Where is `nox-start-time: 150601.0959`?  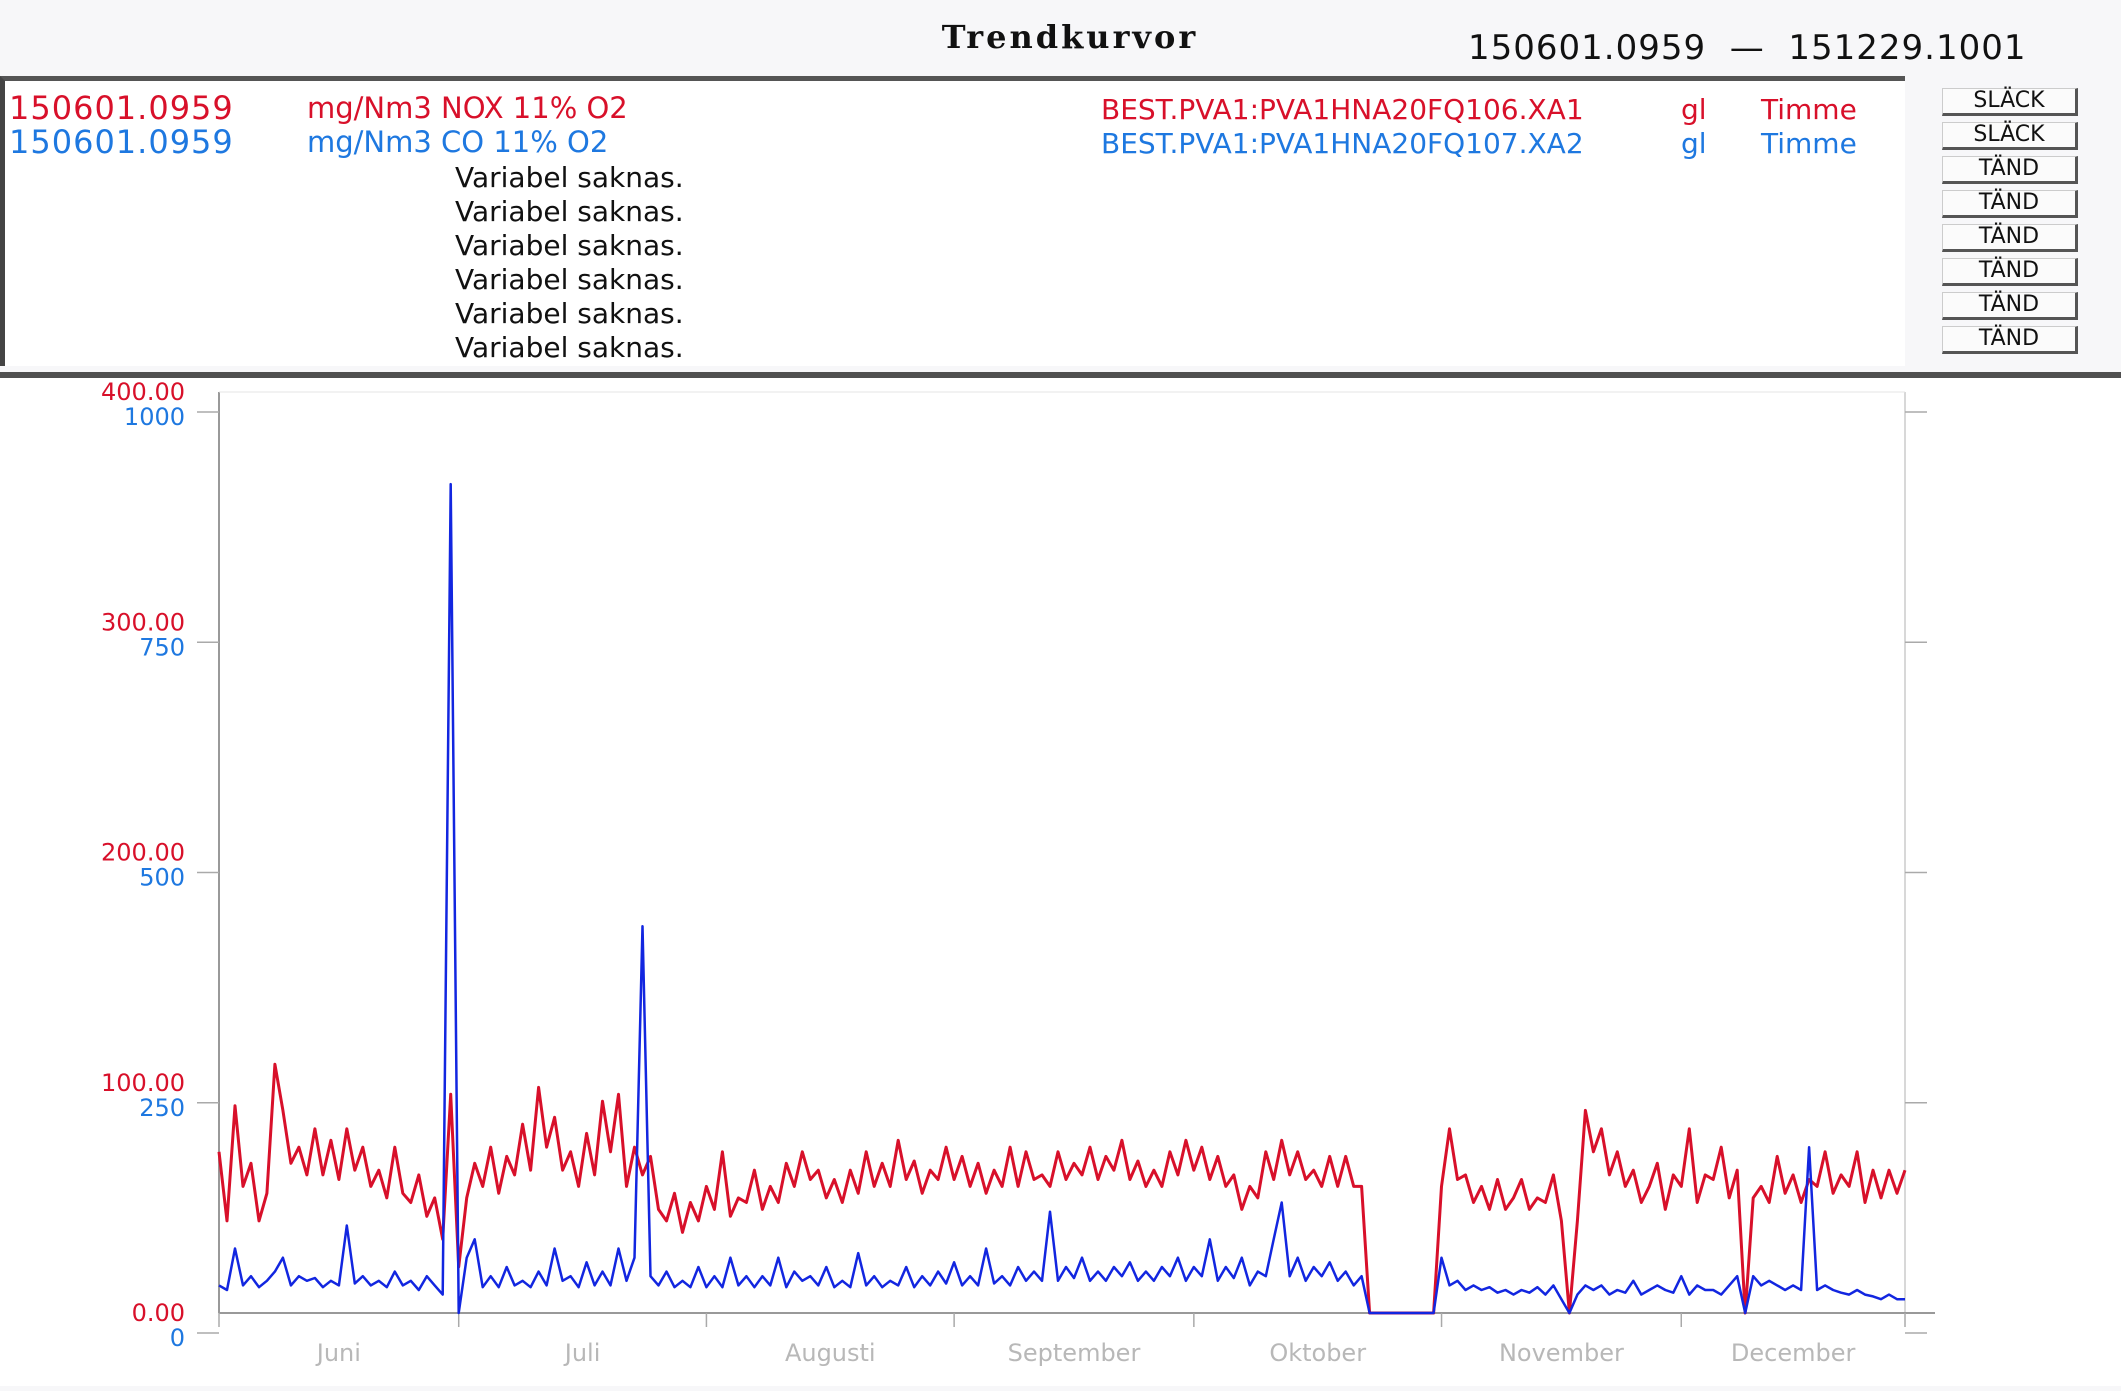 nox-start-time: 150601.0959 is located at coordinates (121, 108).